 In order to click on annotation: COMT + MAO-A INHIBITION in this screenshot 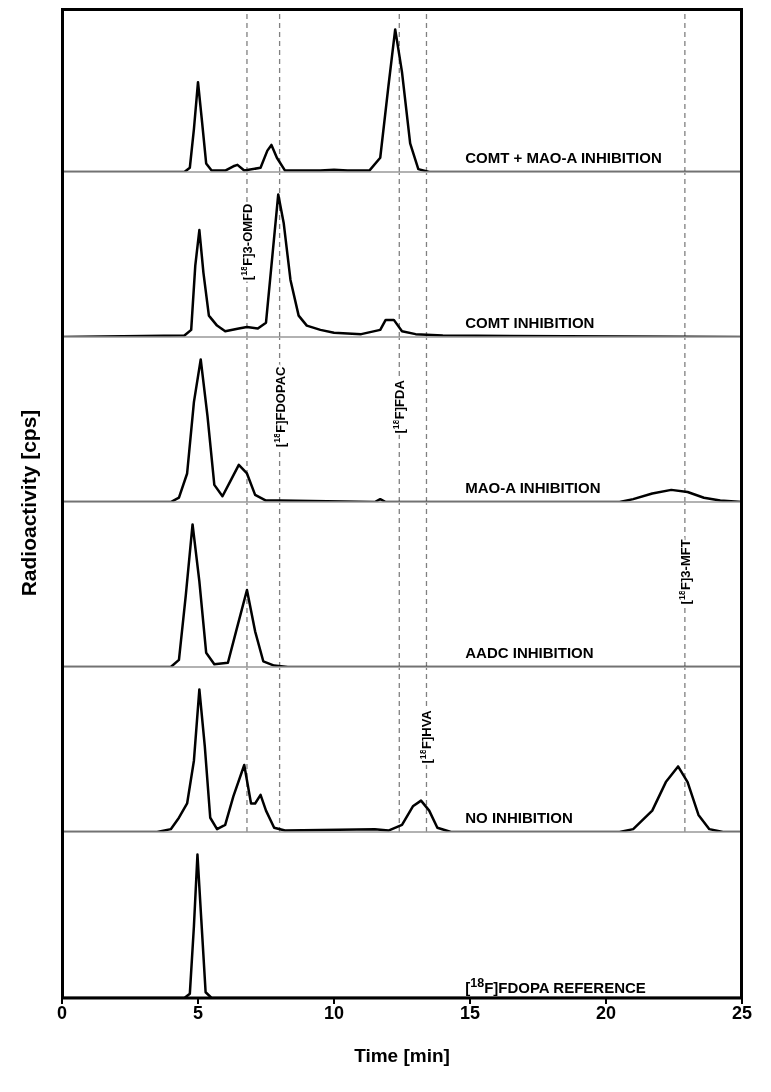, I will do `click(563, 158)`.